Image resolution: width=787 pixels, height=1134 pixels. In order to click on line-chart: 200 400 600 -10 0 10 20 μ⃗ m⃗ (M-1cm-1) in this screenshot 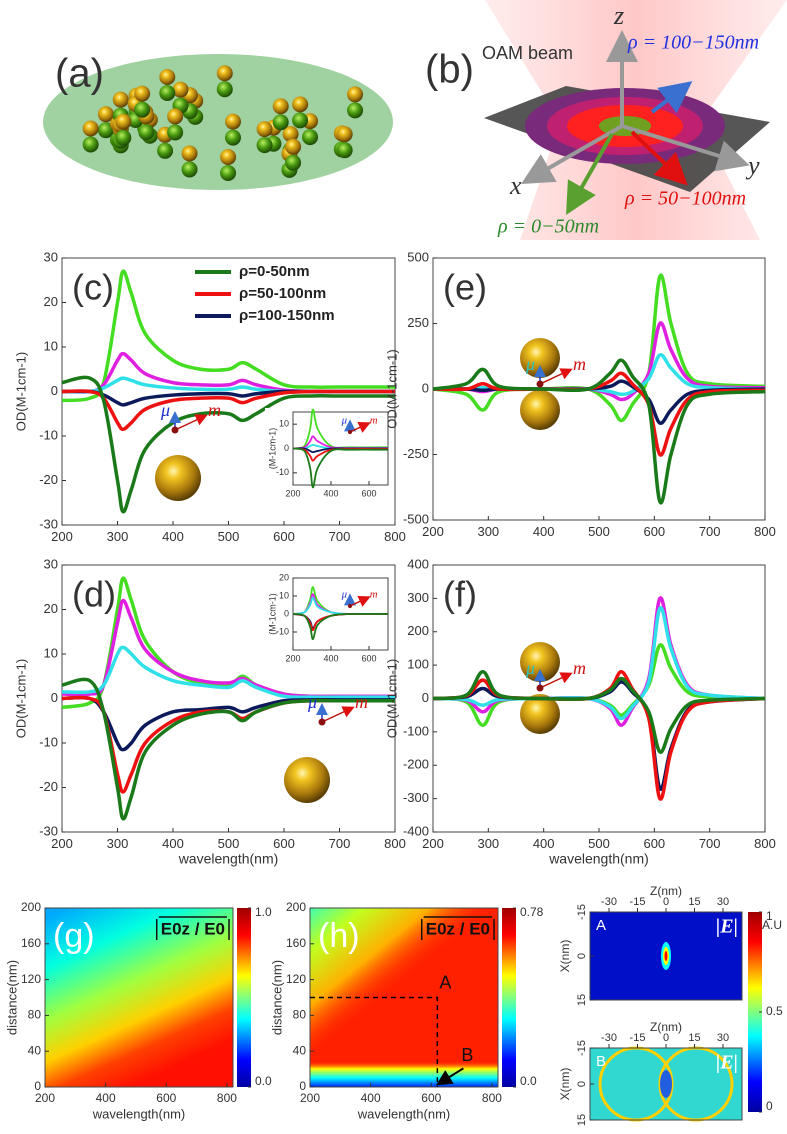, I will do `click(328, 618)`.